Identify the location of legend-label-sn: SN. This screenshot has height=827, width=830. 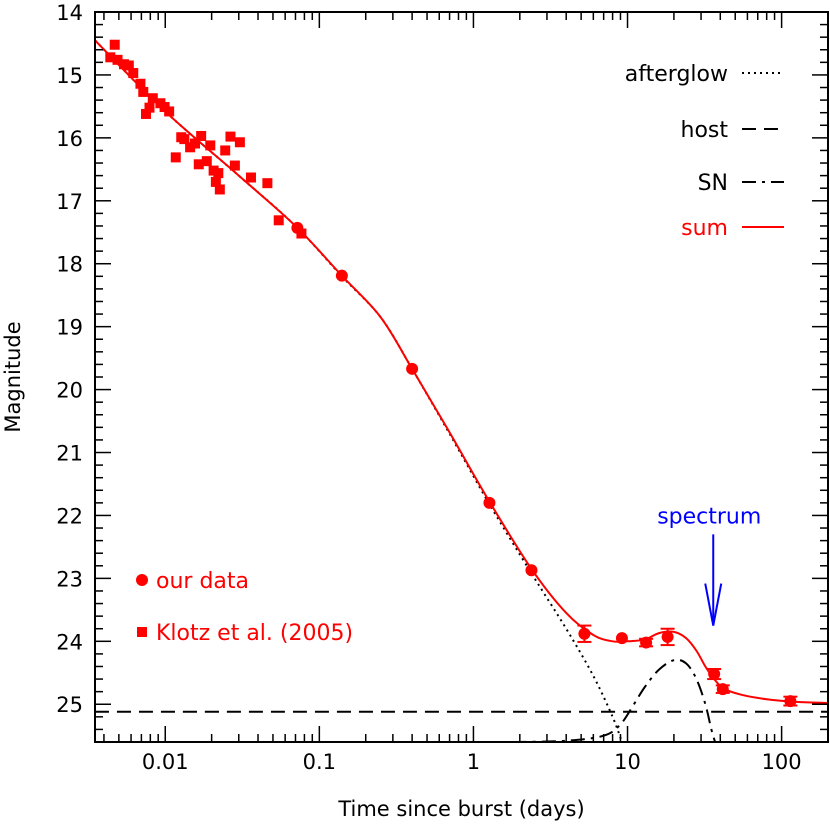
(713, 183).